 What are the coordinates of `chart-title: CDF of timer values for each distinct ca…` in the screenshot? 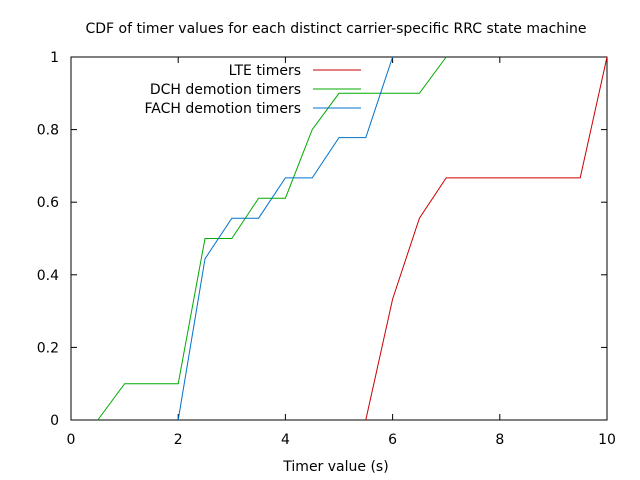 It's located at (335, 29).